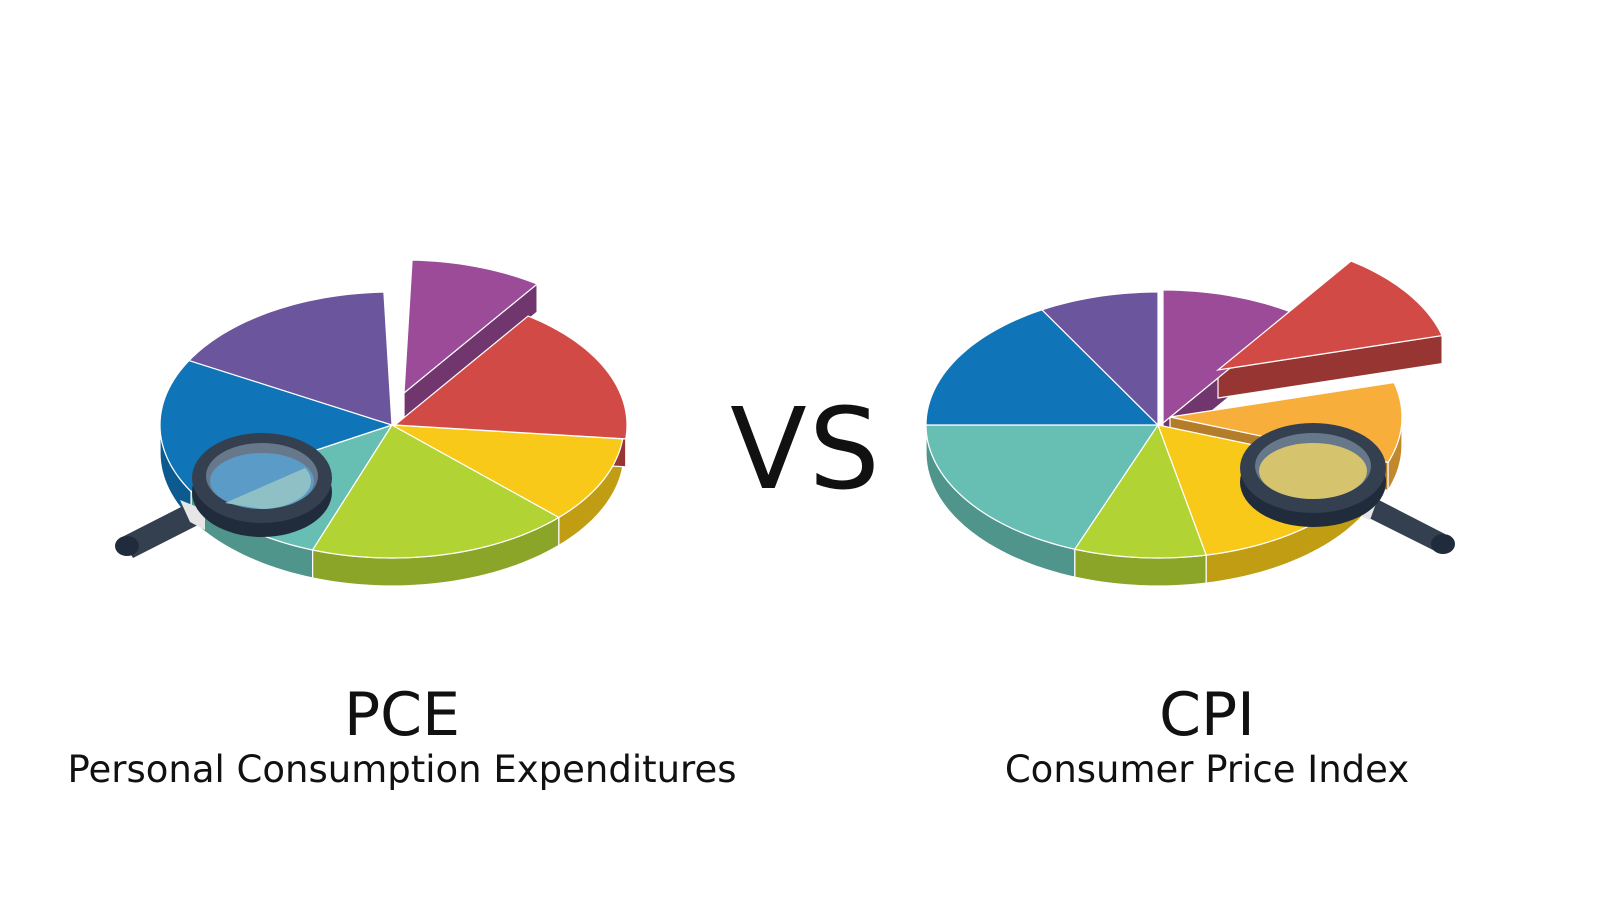 The height and width of the screenshot is (900, 1600). I want to click on pce-title: PCE, so click(402, 715).